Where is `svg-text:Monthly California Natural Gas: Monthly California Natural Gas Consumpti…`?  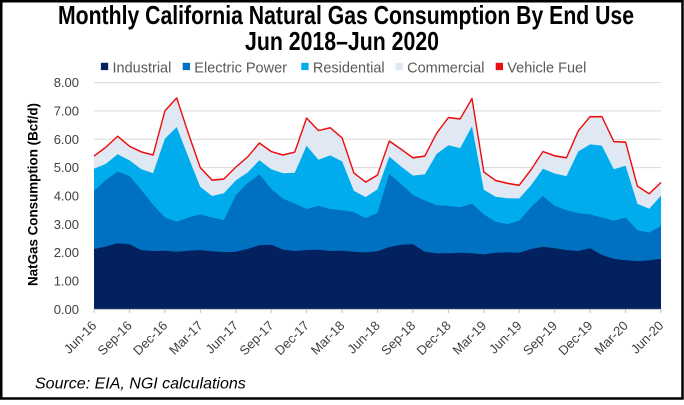
svg-text:Monthly California Natural Gas: Monthly California Natural Gas Consumpti… is located at coordinates (346, 15).